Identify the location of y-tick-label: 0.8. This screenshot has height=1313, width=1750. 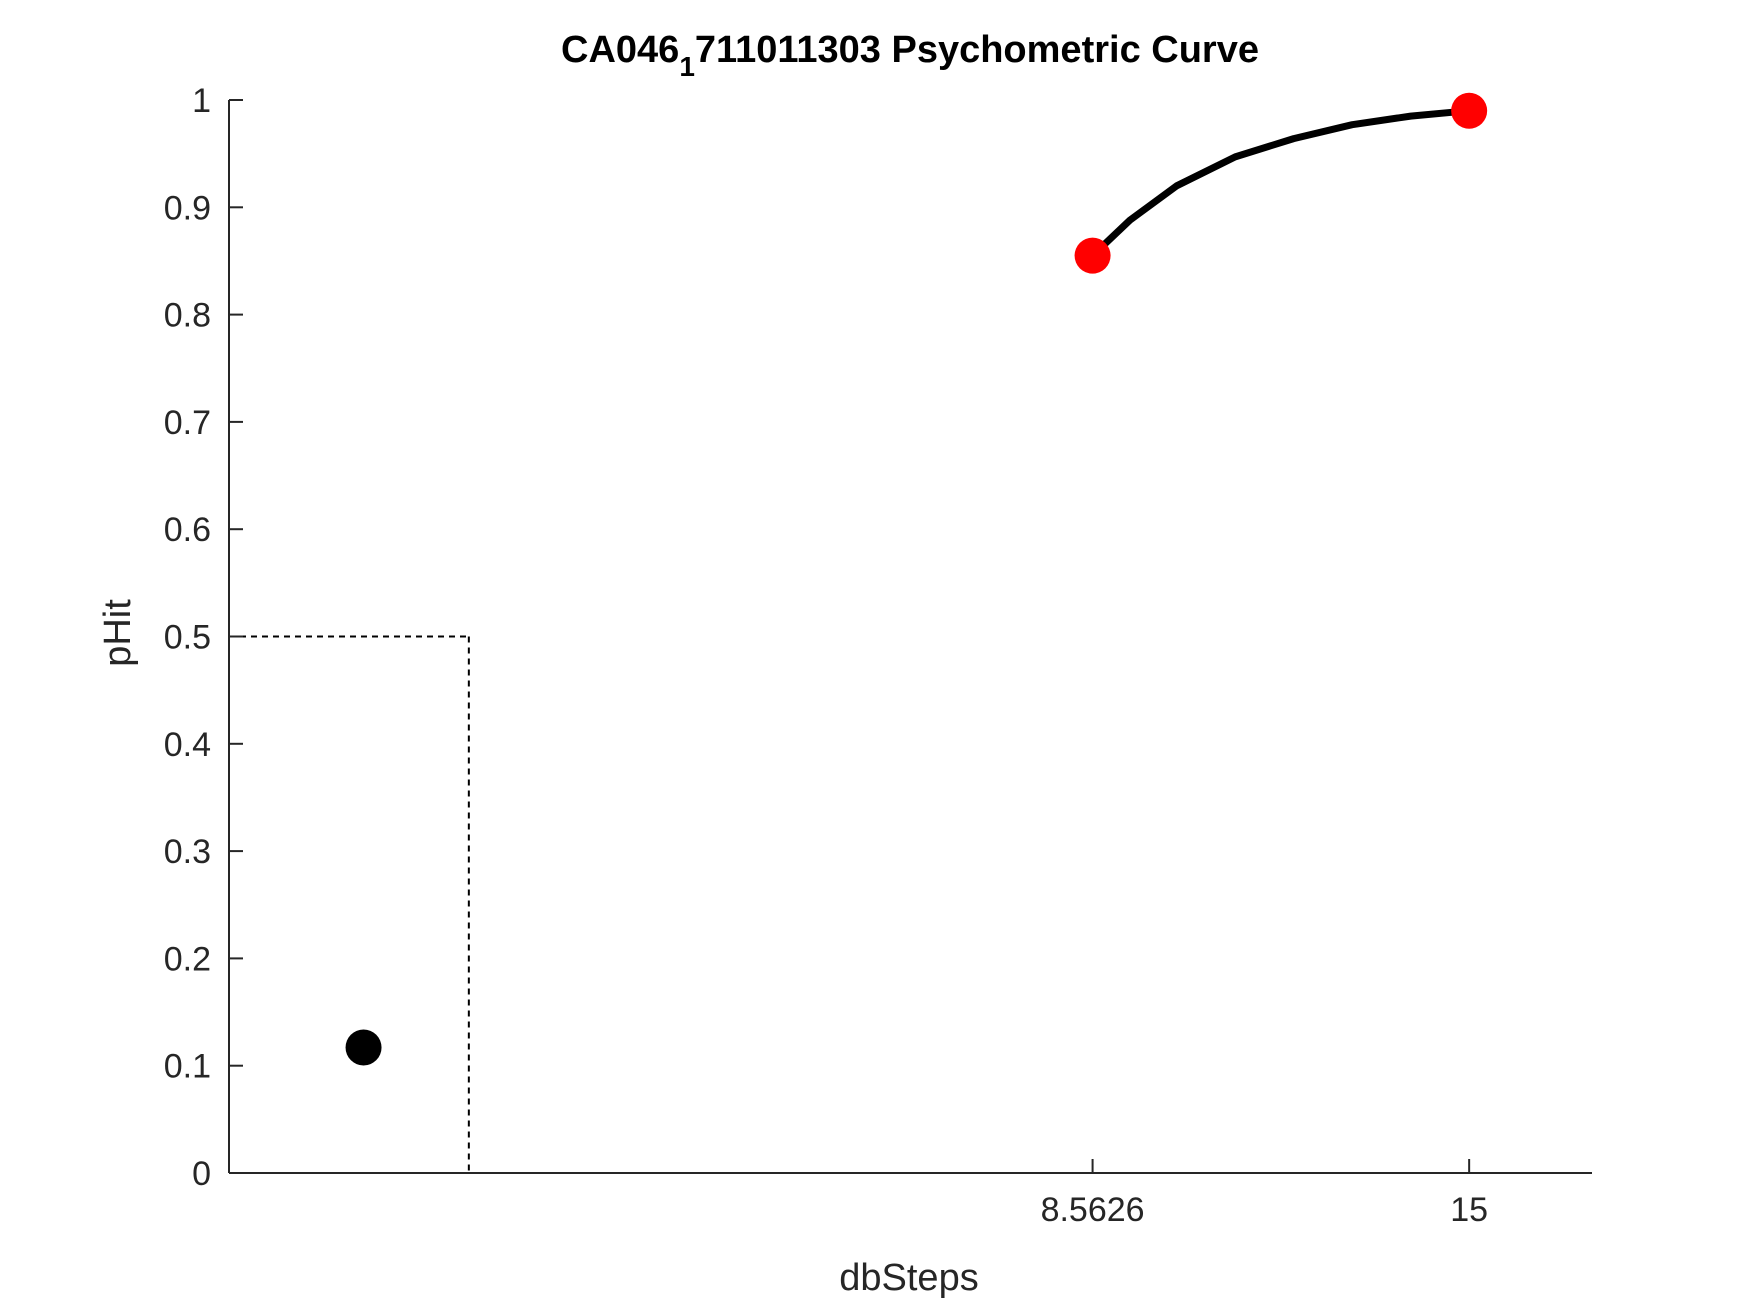
(187, 316).